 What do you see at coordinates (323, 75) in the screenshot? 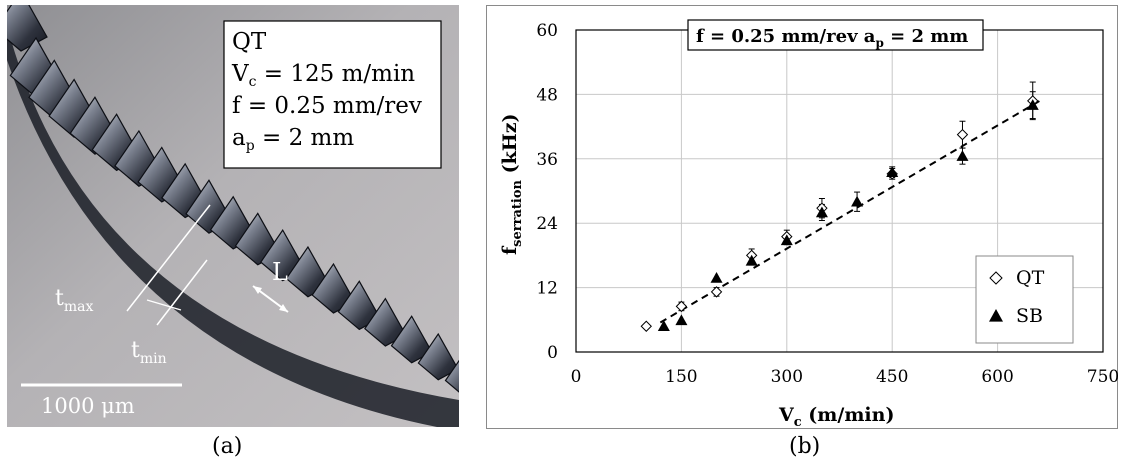
I see `cutting-speed-label: Vc = 125 m/min` at bounding box center [323, 75].